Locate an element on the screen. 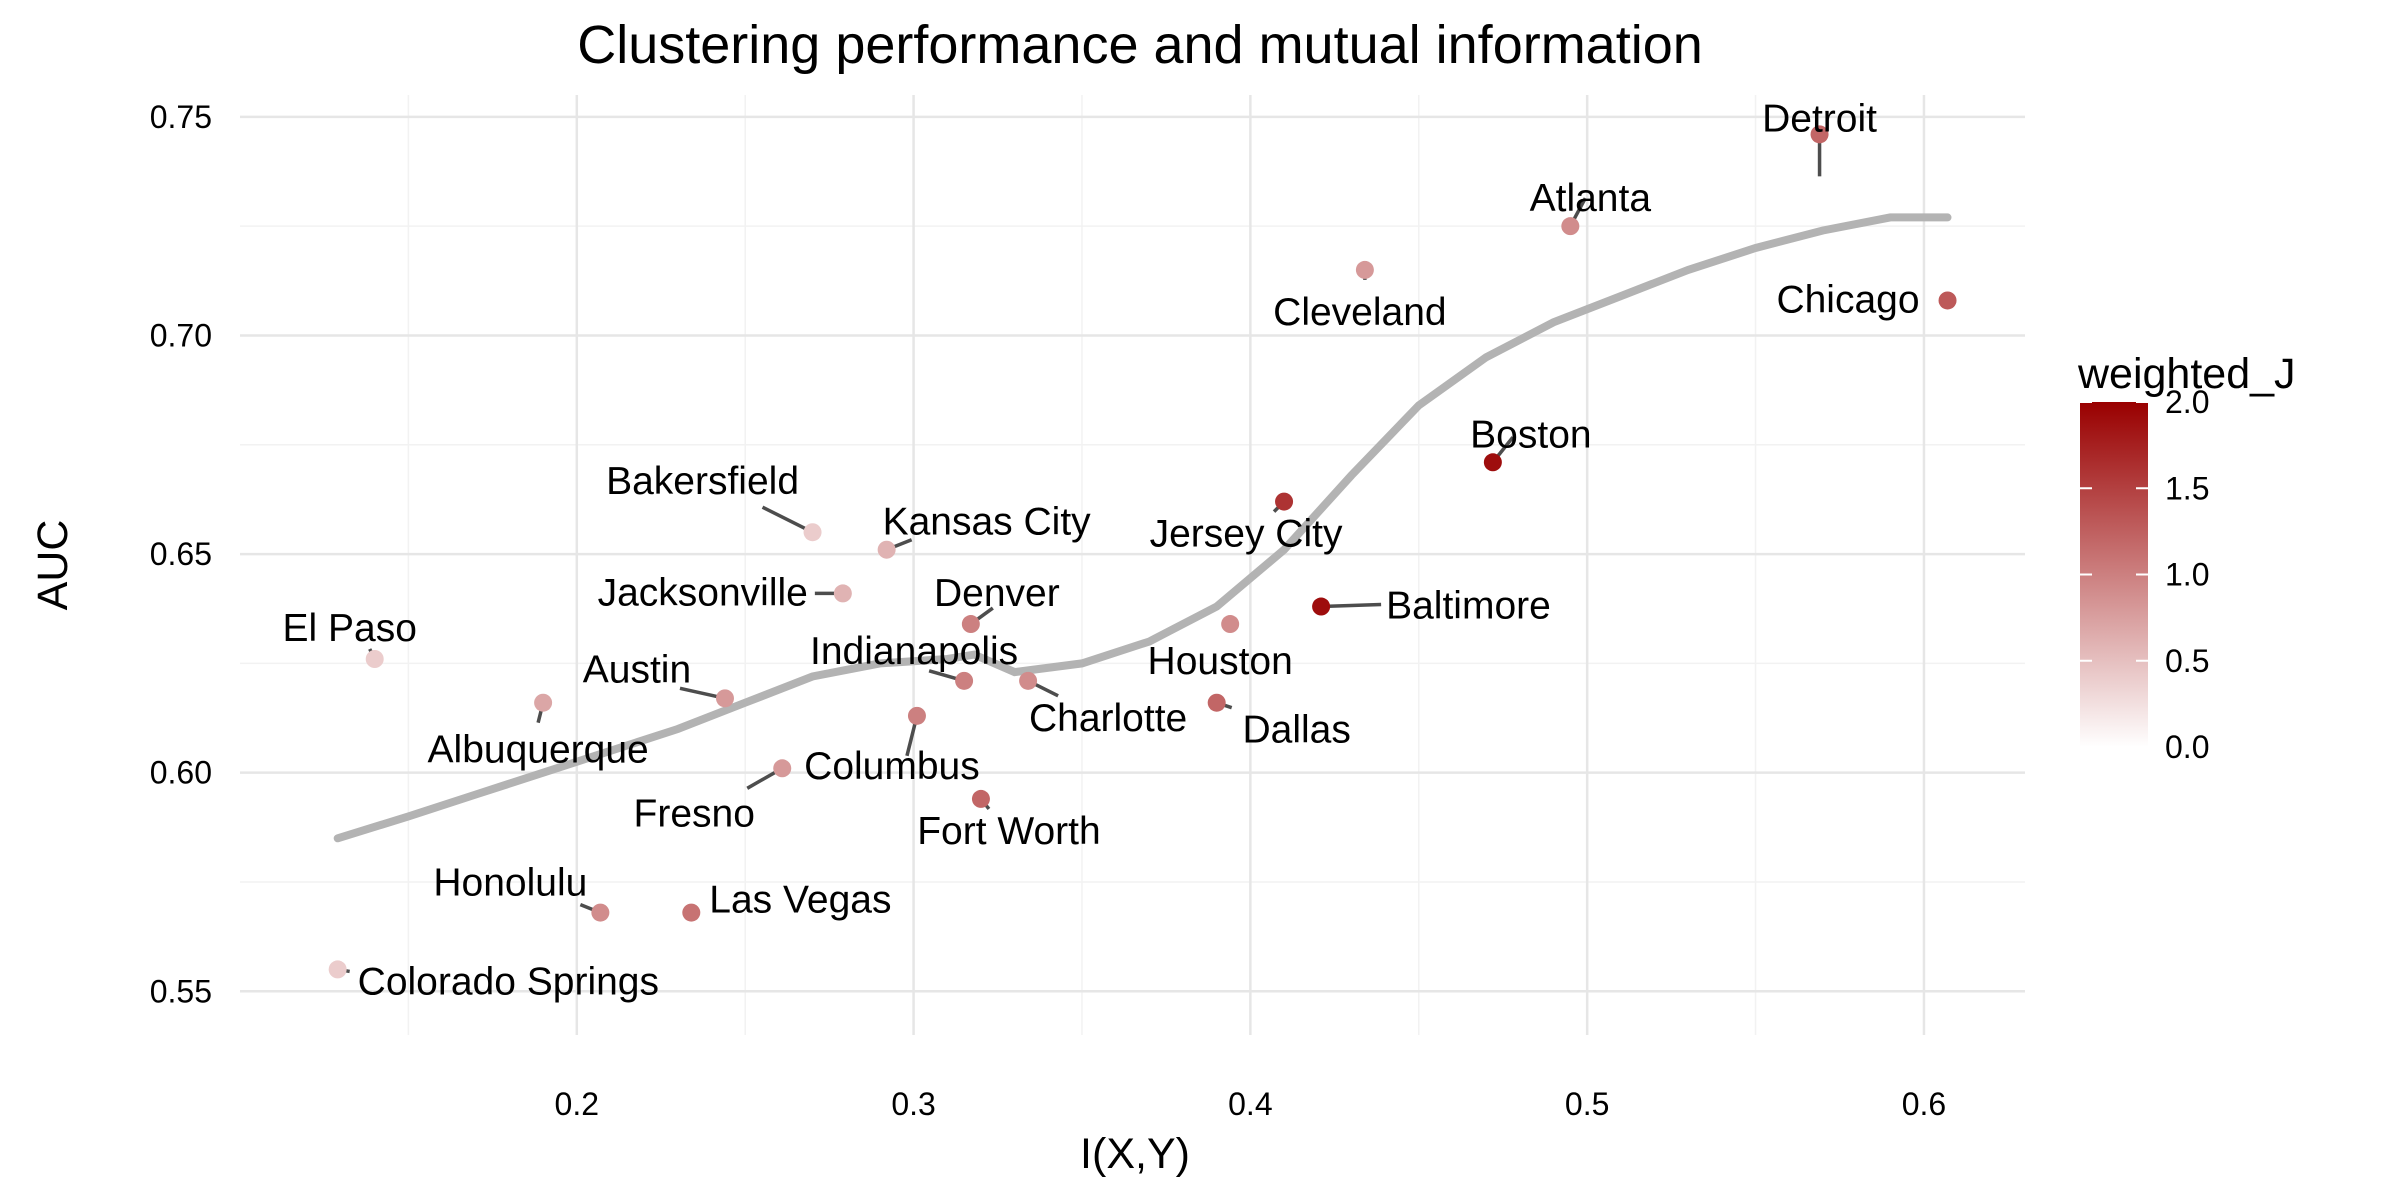  x-axis-title: I(X,Y) is located at coordinates (1135, 1154).